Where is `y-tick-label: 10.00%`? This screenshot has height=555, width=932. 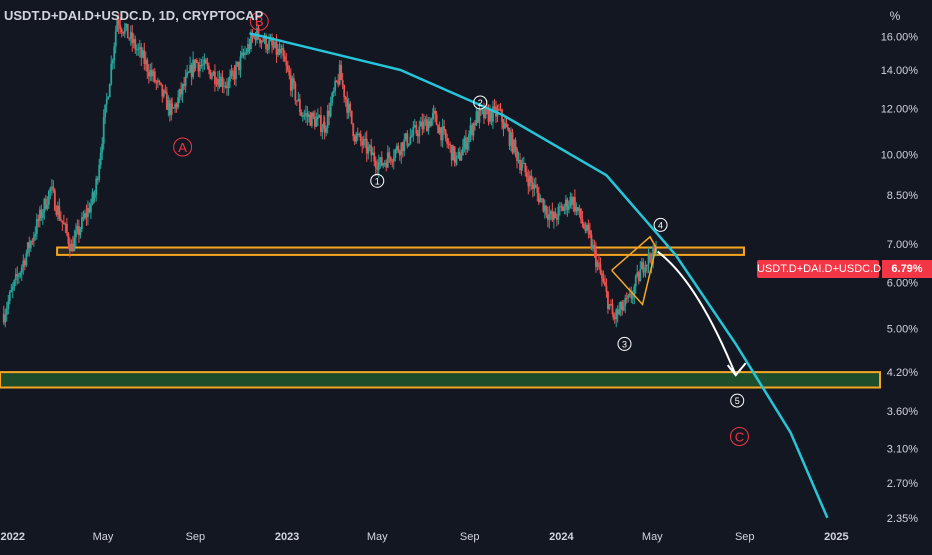
y-tick-label: 10.00% is located at coordinates (900, 155).